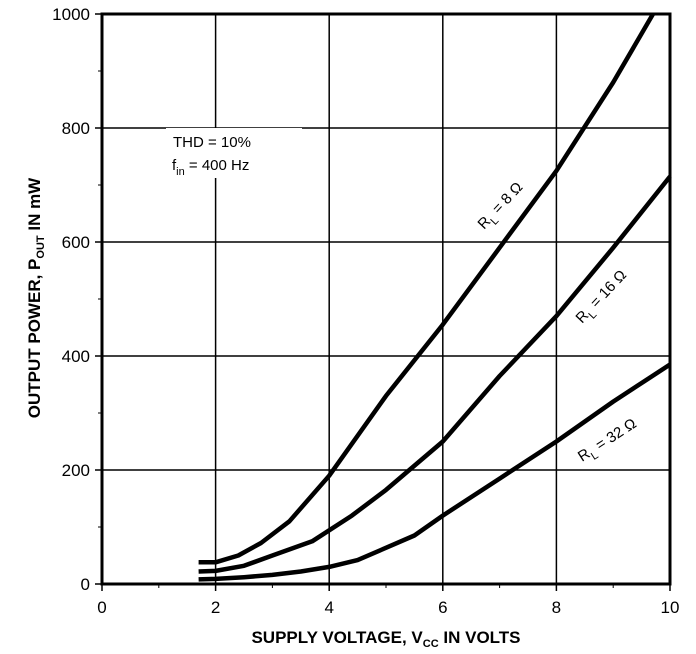 The width and height of the screenshot is (696, 654). Describe the element at coordinates (76, 128) in the screenshot. I see `y-tick-label: 800` at that location.